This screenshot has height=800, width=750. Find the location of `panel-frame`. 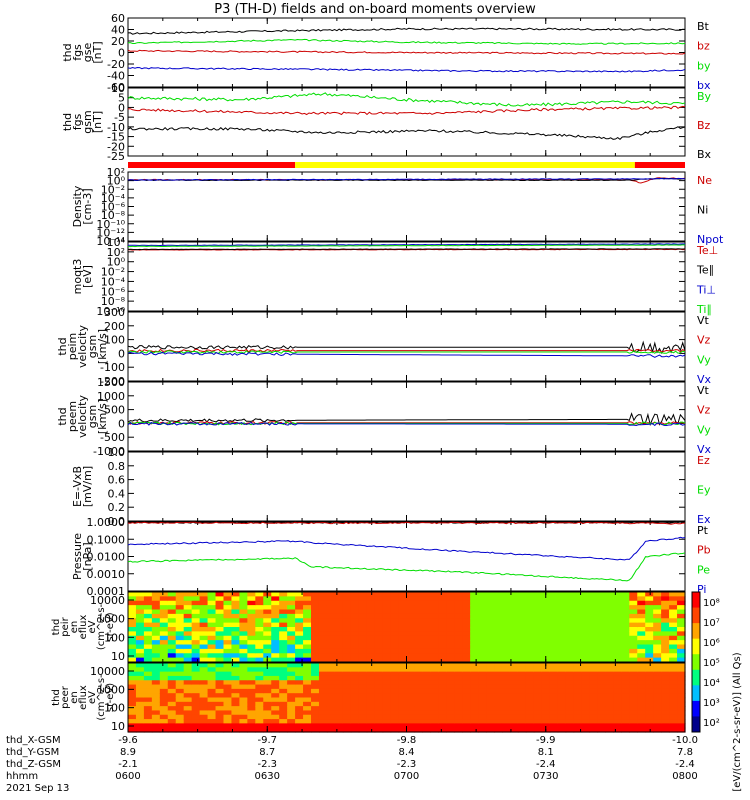

panel-frame is located at coordinates (406, 206).